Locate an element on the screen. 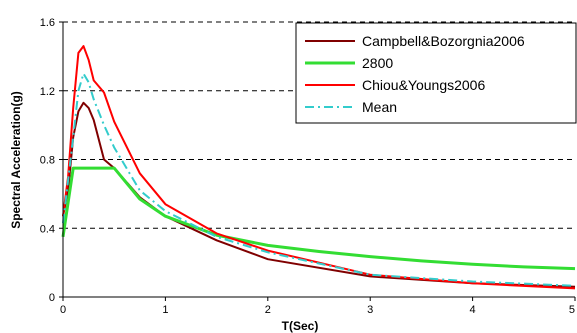 This screenshot has height=333, width=577. x-tick-label-1: 1 is located at coordinates (165, 310).